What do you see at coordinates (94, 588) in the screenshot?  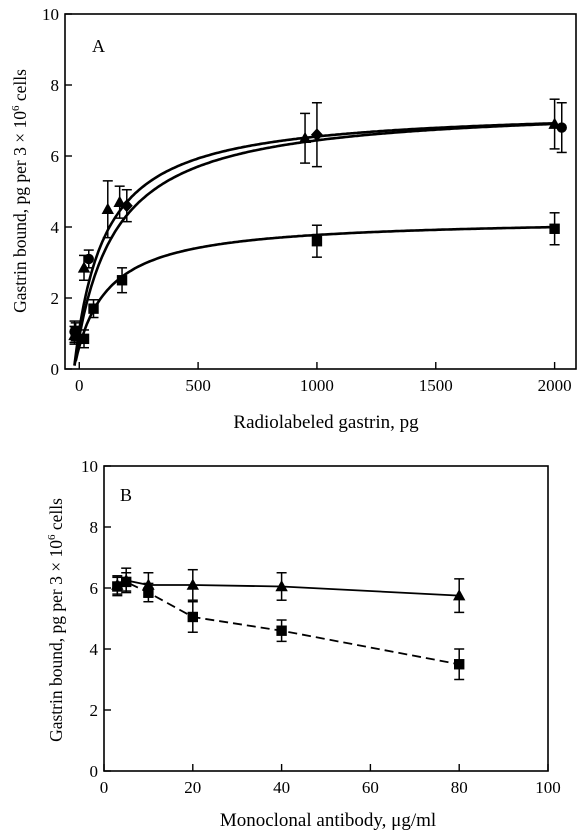 I see `panel-b-y-tick-label: 6` at bounding box center [94, 588].